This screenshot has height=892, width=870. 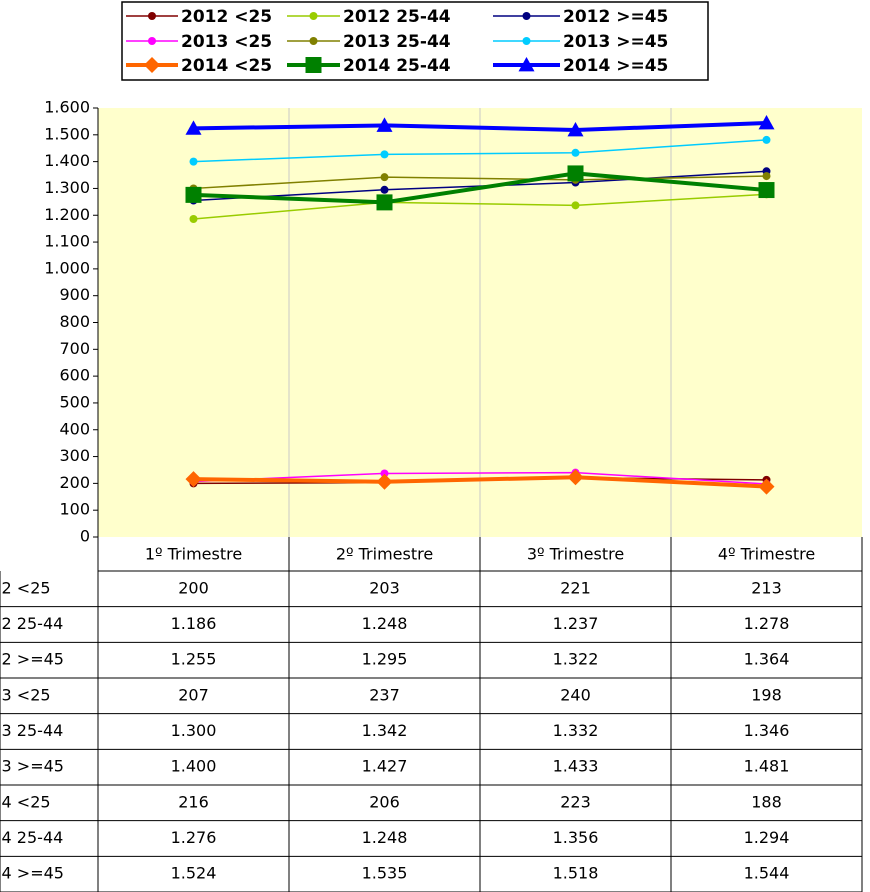 What do you see at coordinates (576, 873) in the screenshot?
I see `table-value: 1.518` at bounding box center [576, 873].